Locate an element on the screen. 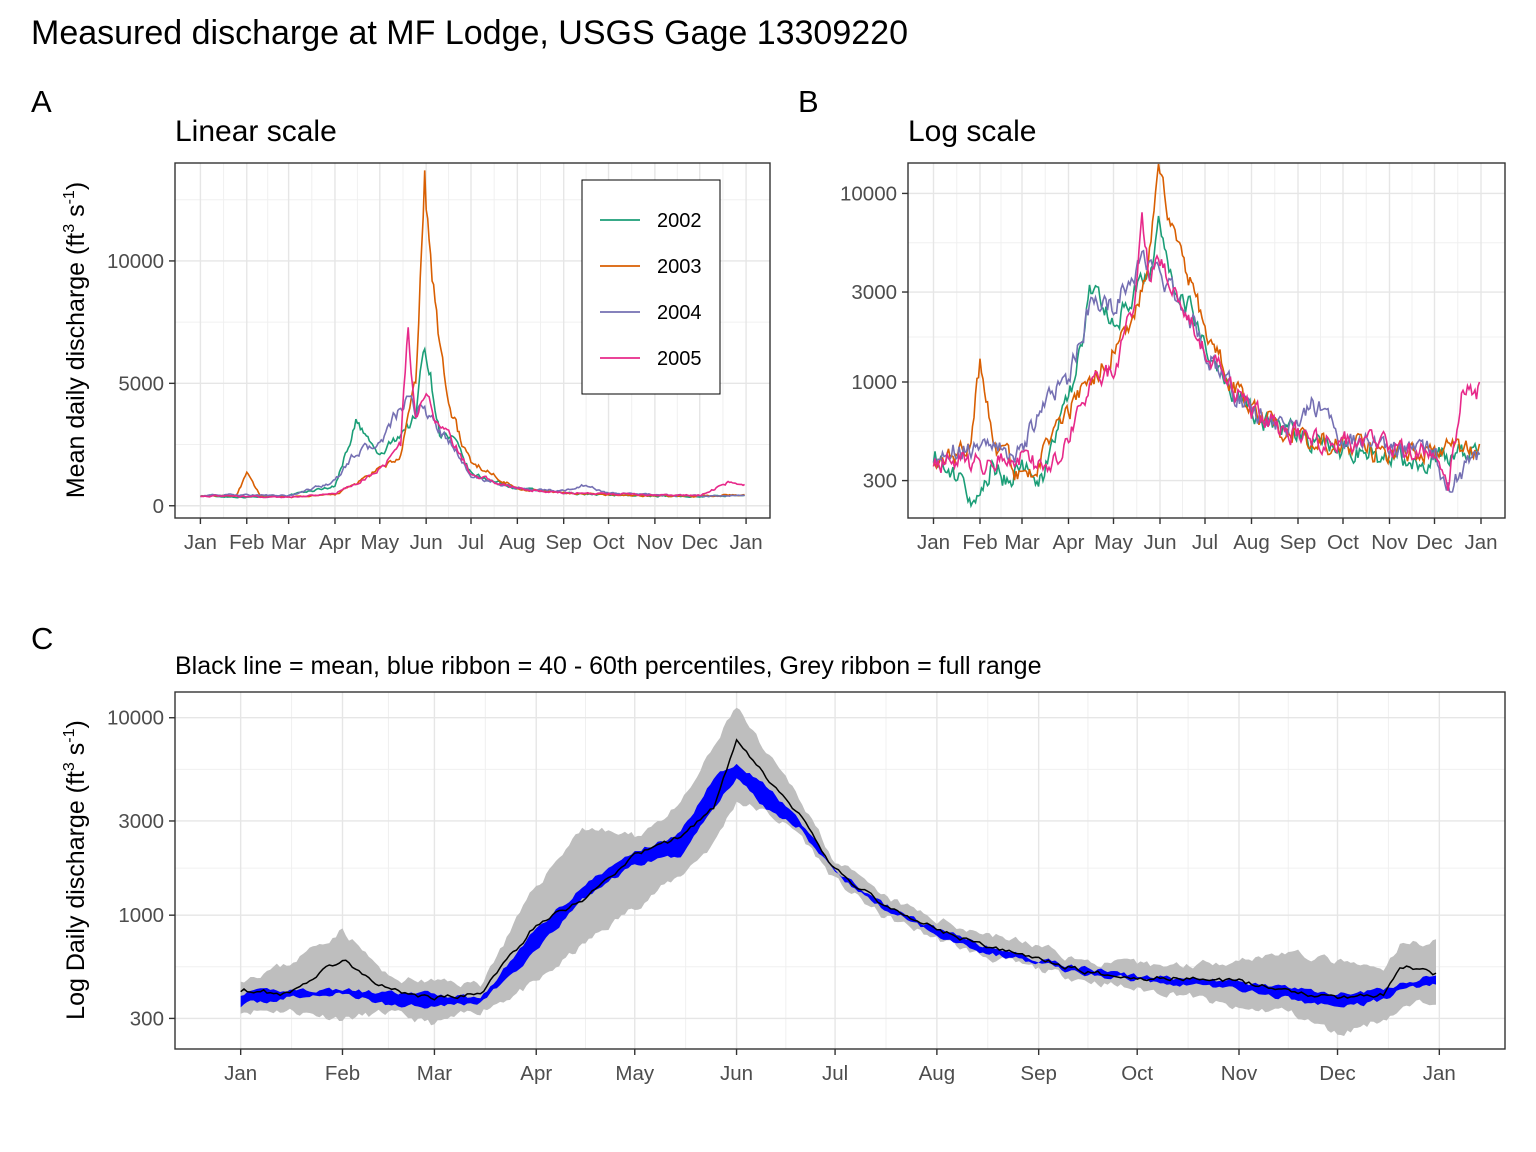 The image size is (1536, 1152). panel-c-y-axis-title-sup1: 3 is located at coordinates (69, 766).